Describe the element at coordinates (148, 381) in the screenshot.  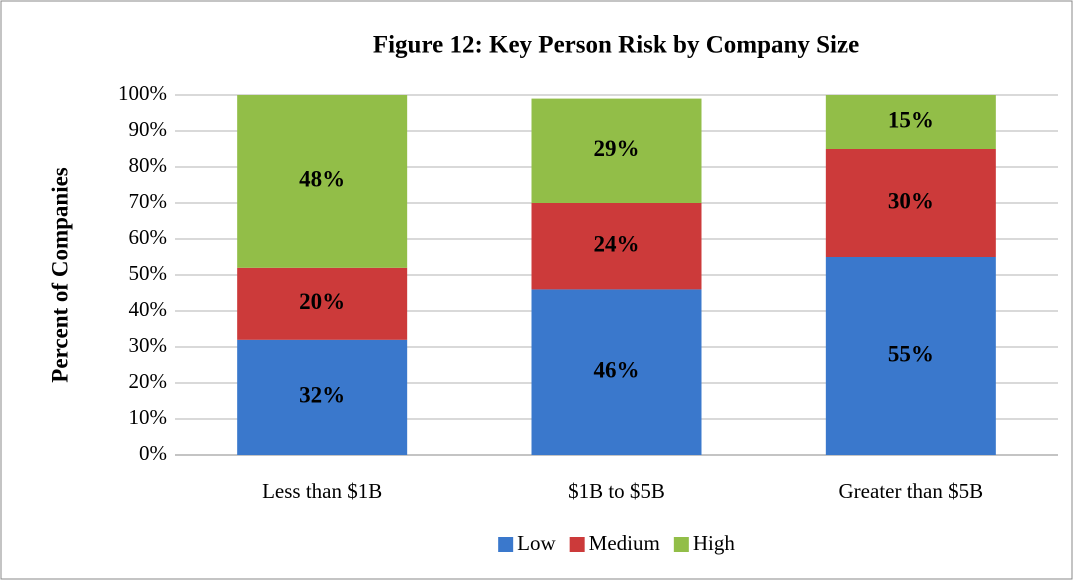
I see `y-tick-label: 20%` at that location.